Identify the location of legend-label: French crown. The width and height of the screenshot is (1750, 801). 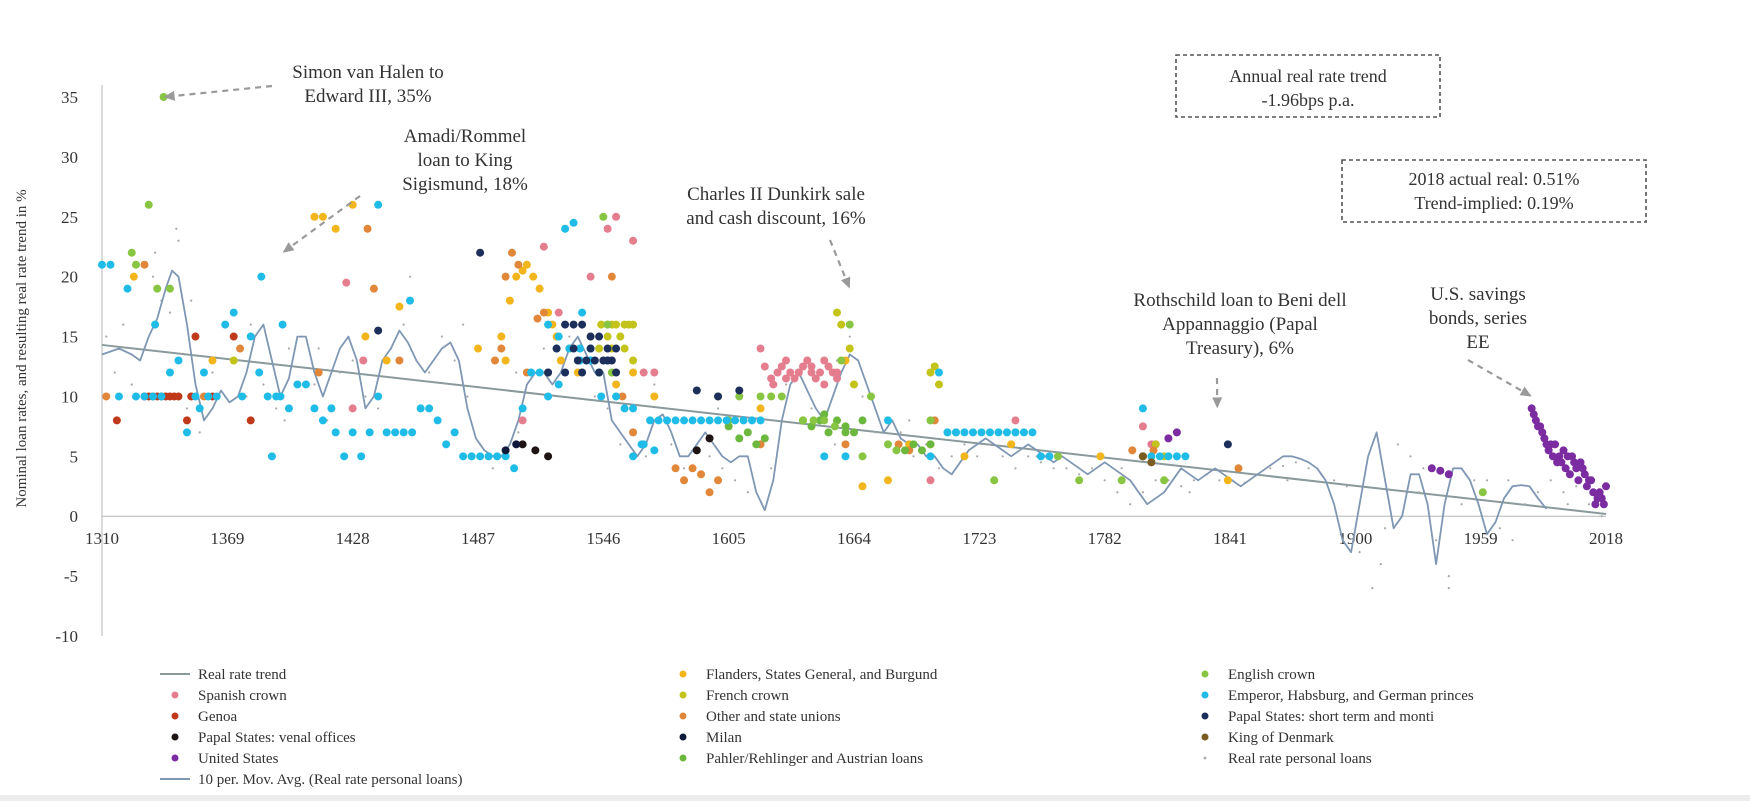
(747, 696).